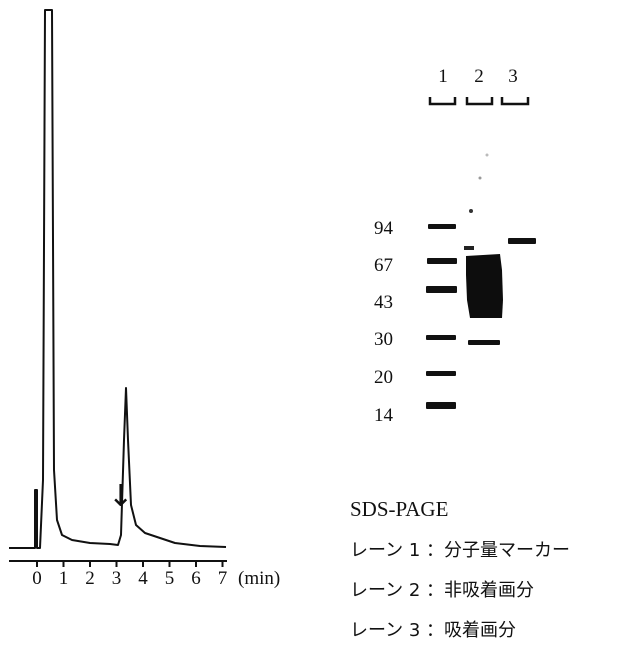 This screenshot has height=656, width=625. I want to click on x-tick-label: 7, so click(223, 578).